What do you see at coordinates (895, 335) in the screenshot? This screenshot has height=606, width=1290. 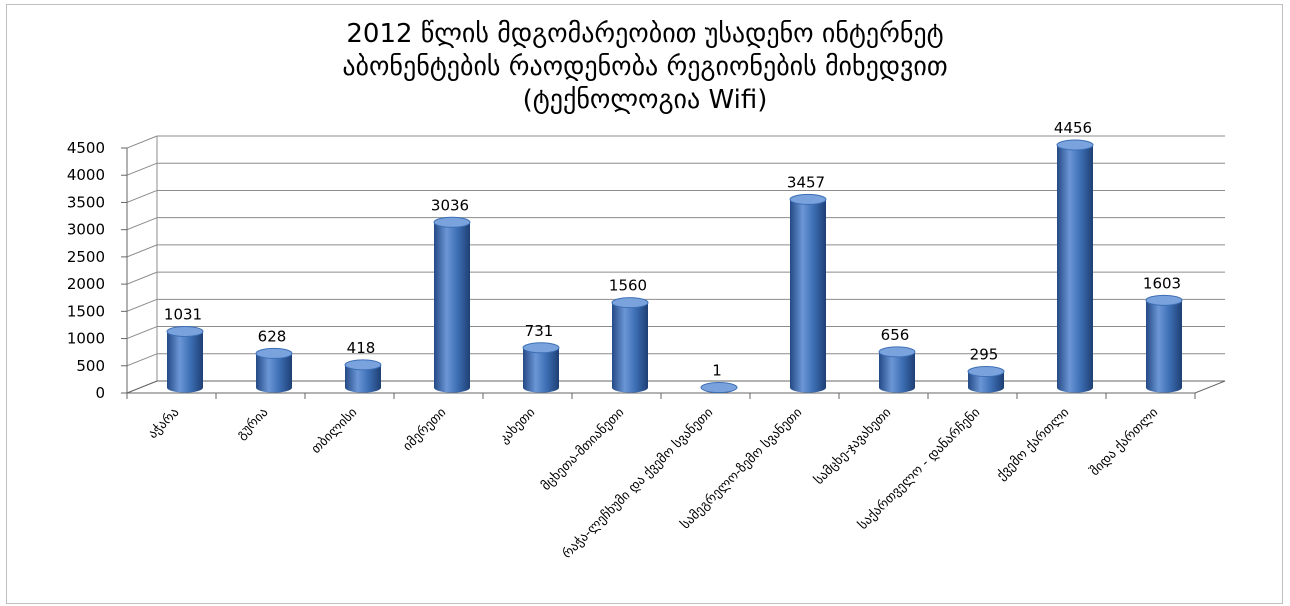 I see `data-label: 656` at bounding box center [895, 335].